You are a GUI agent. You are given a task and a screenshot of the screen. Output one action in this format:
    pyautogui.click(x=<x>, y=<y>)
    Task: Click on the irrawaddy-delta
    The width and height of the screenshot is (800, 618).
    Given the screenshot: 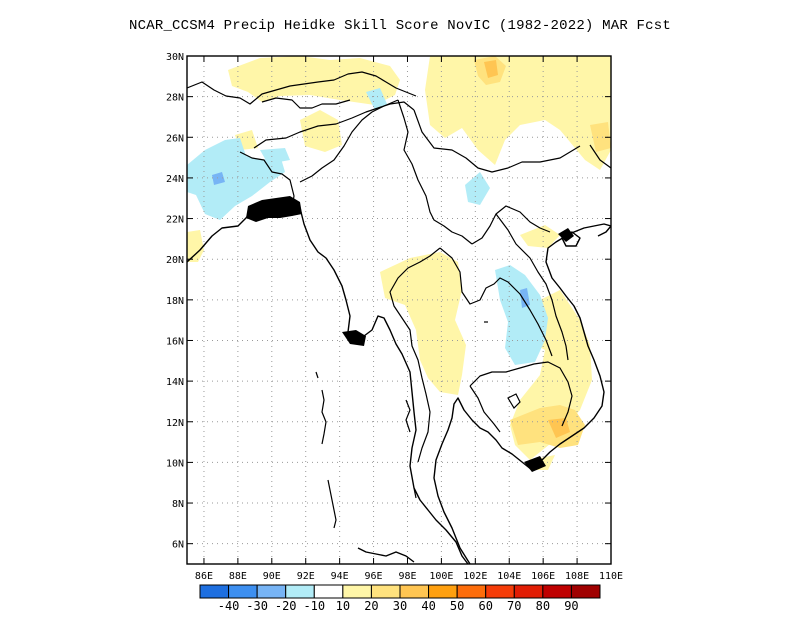 What is the action you would take?
    pyautogui.click(x=354, y=338)
    